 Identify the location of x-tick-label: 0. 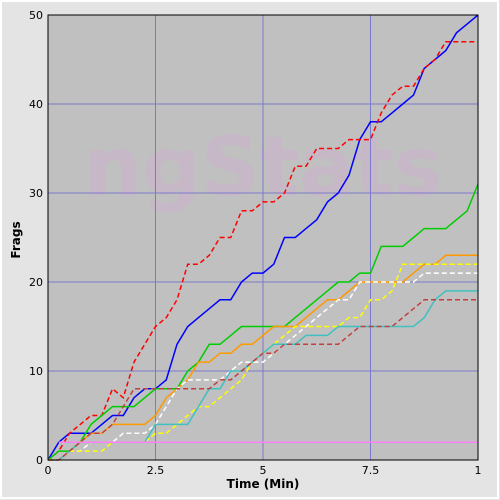
(48, 470).